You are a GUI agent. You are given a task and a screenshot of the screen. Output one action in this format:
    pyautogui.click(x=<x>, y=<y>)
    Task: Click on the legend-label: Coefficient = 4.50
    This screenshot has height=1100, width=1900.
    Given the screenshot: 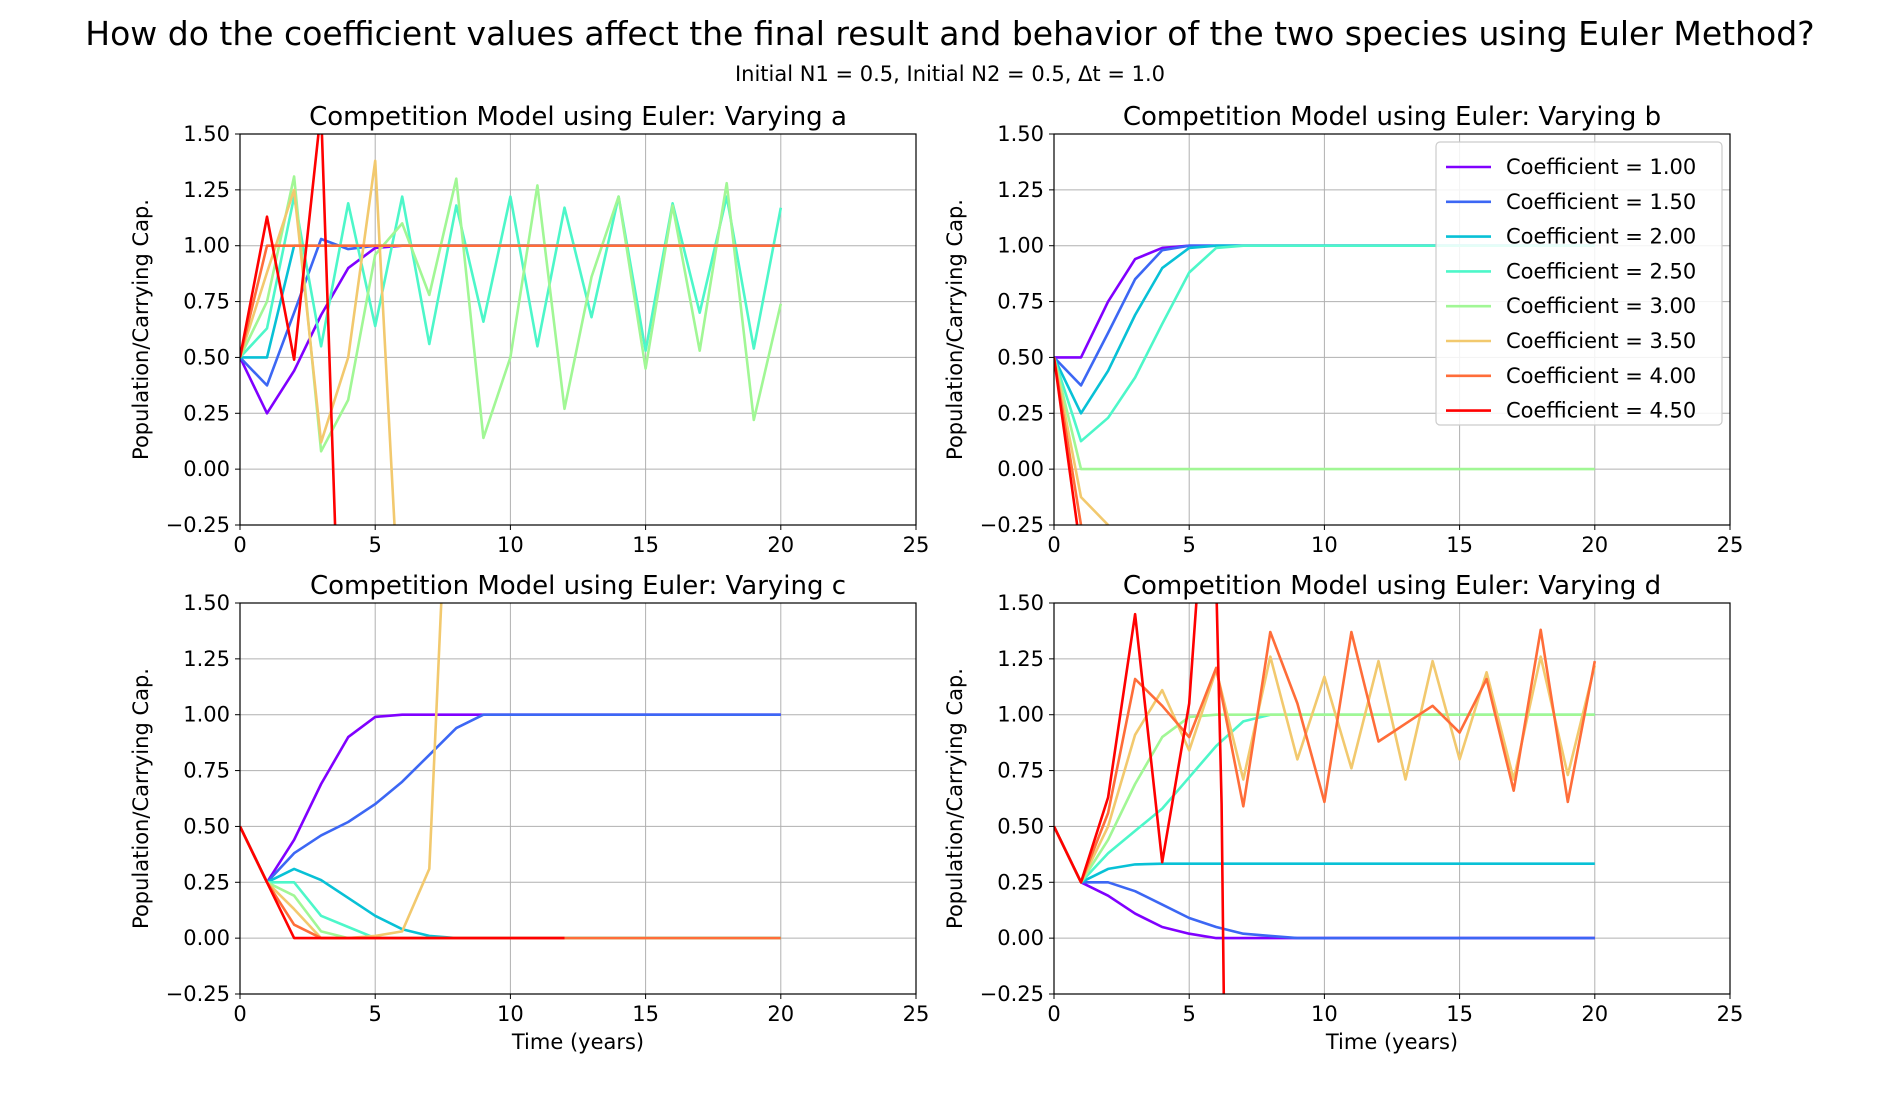 What is the action you would take?
    pyautogui.click(x=1601, y=411)
    